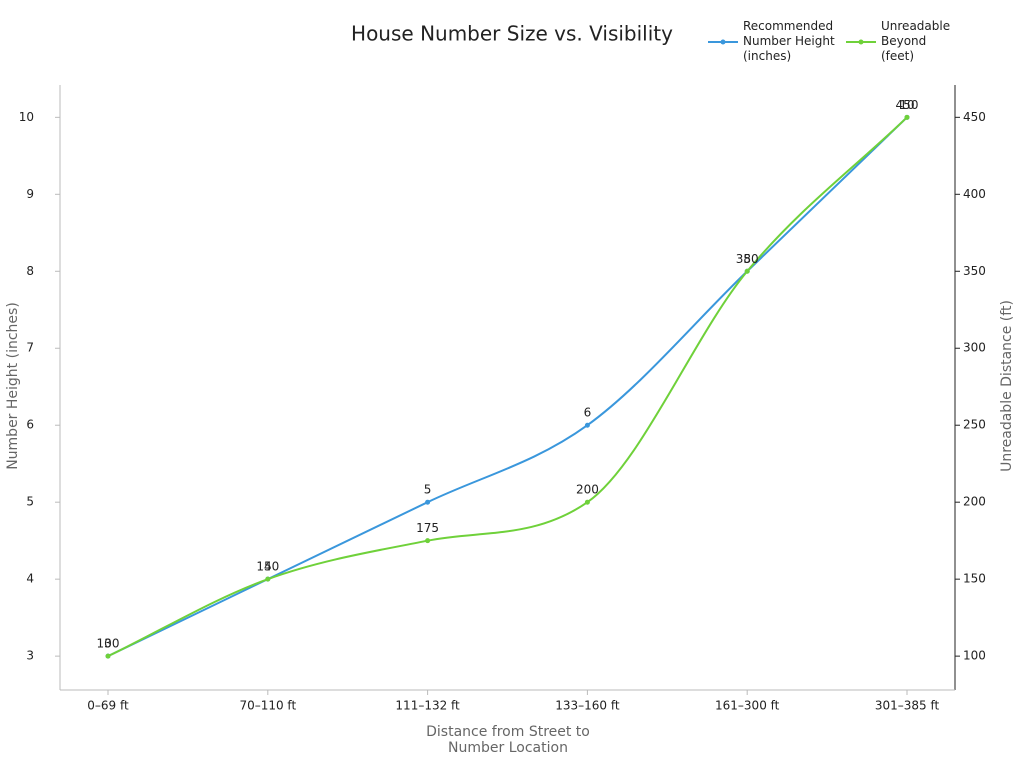  I want to click on y2-tick-label: 250, so click(974, 425).